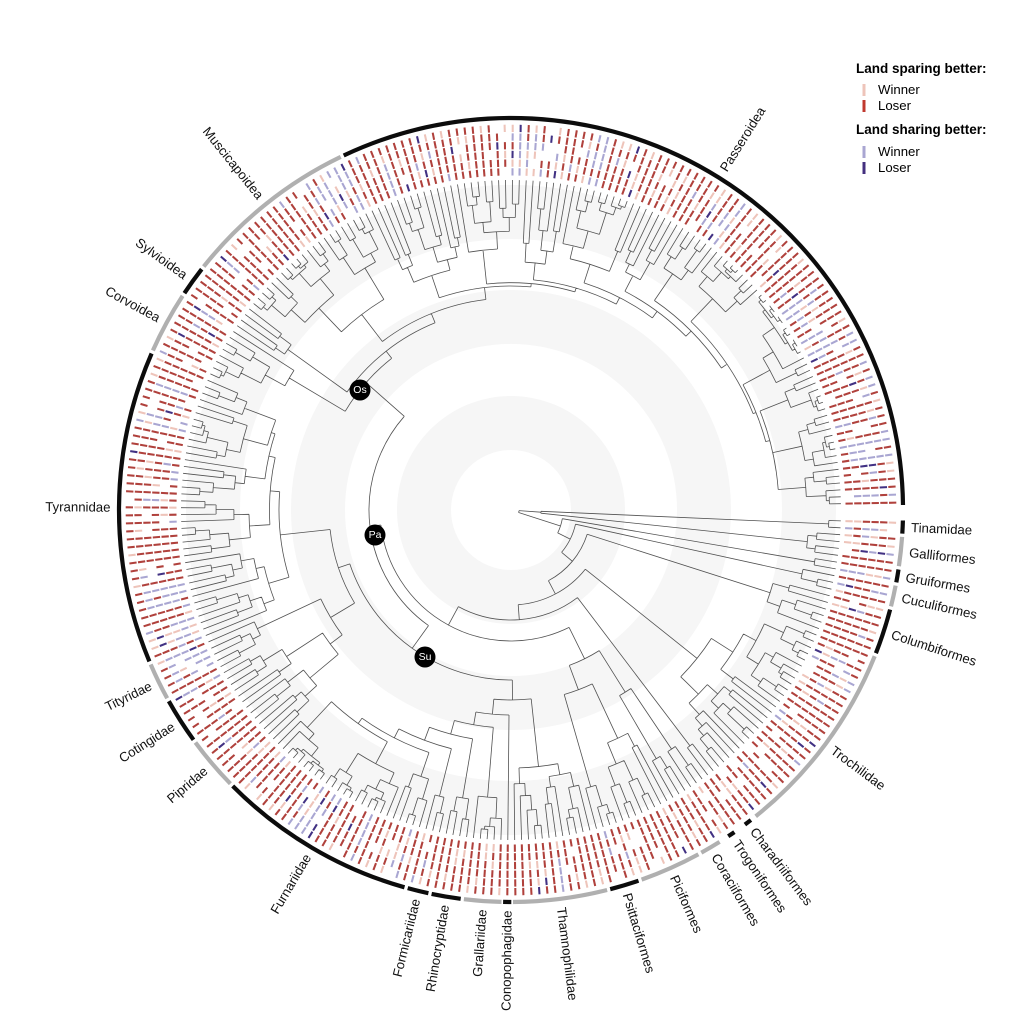 This screenshot has width=1020, height=1020. What do you see at coordinates (77, 506) in the screenshot?
I see `svg-text: Tyrannidae` at bounding box center [77, 506].